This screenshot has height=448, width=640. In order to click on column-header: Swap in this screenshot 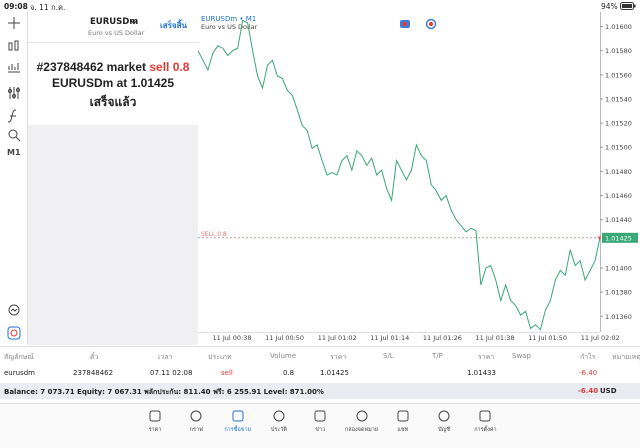, I will do `click(521, 356)`.